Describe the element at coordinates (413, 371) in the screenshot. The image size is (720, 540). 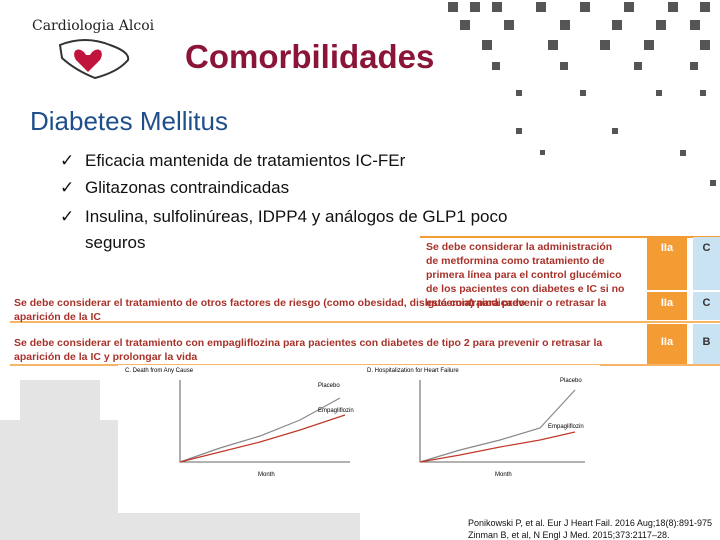
I see `panel-title: D. Hospitalization for Heart Failure` at that location.